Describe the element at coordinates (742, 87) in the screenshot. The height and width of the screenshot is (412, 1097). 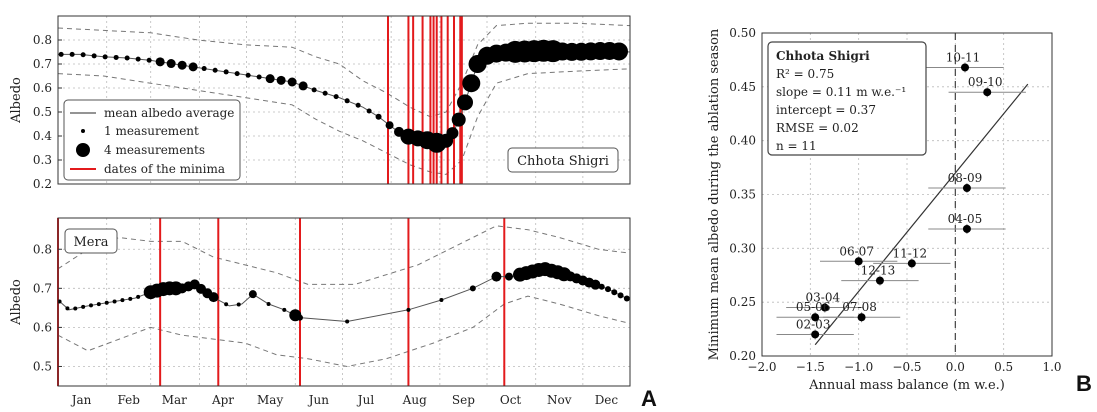
I see `y-tick-label: 0.45` at that location.